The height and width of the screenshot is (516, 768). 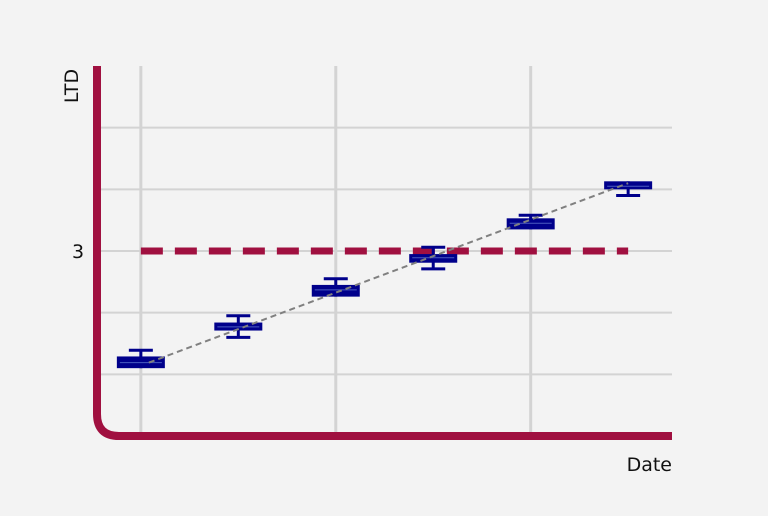 What do you see at coordinates (649, 465) in the screenshot?
I see `x-axis-label: Date` at bounding box center [649, 465].